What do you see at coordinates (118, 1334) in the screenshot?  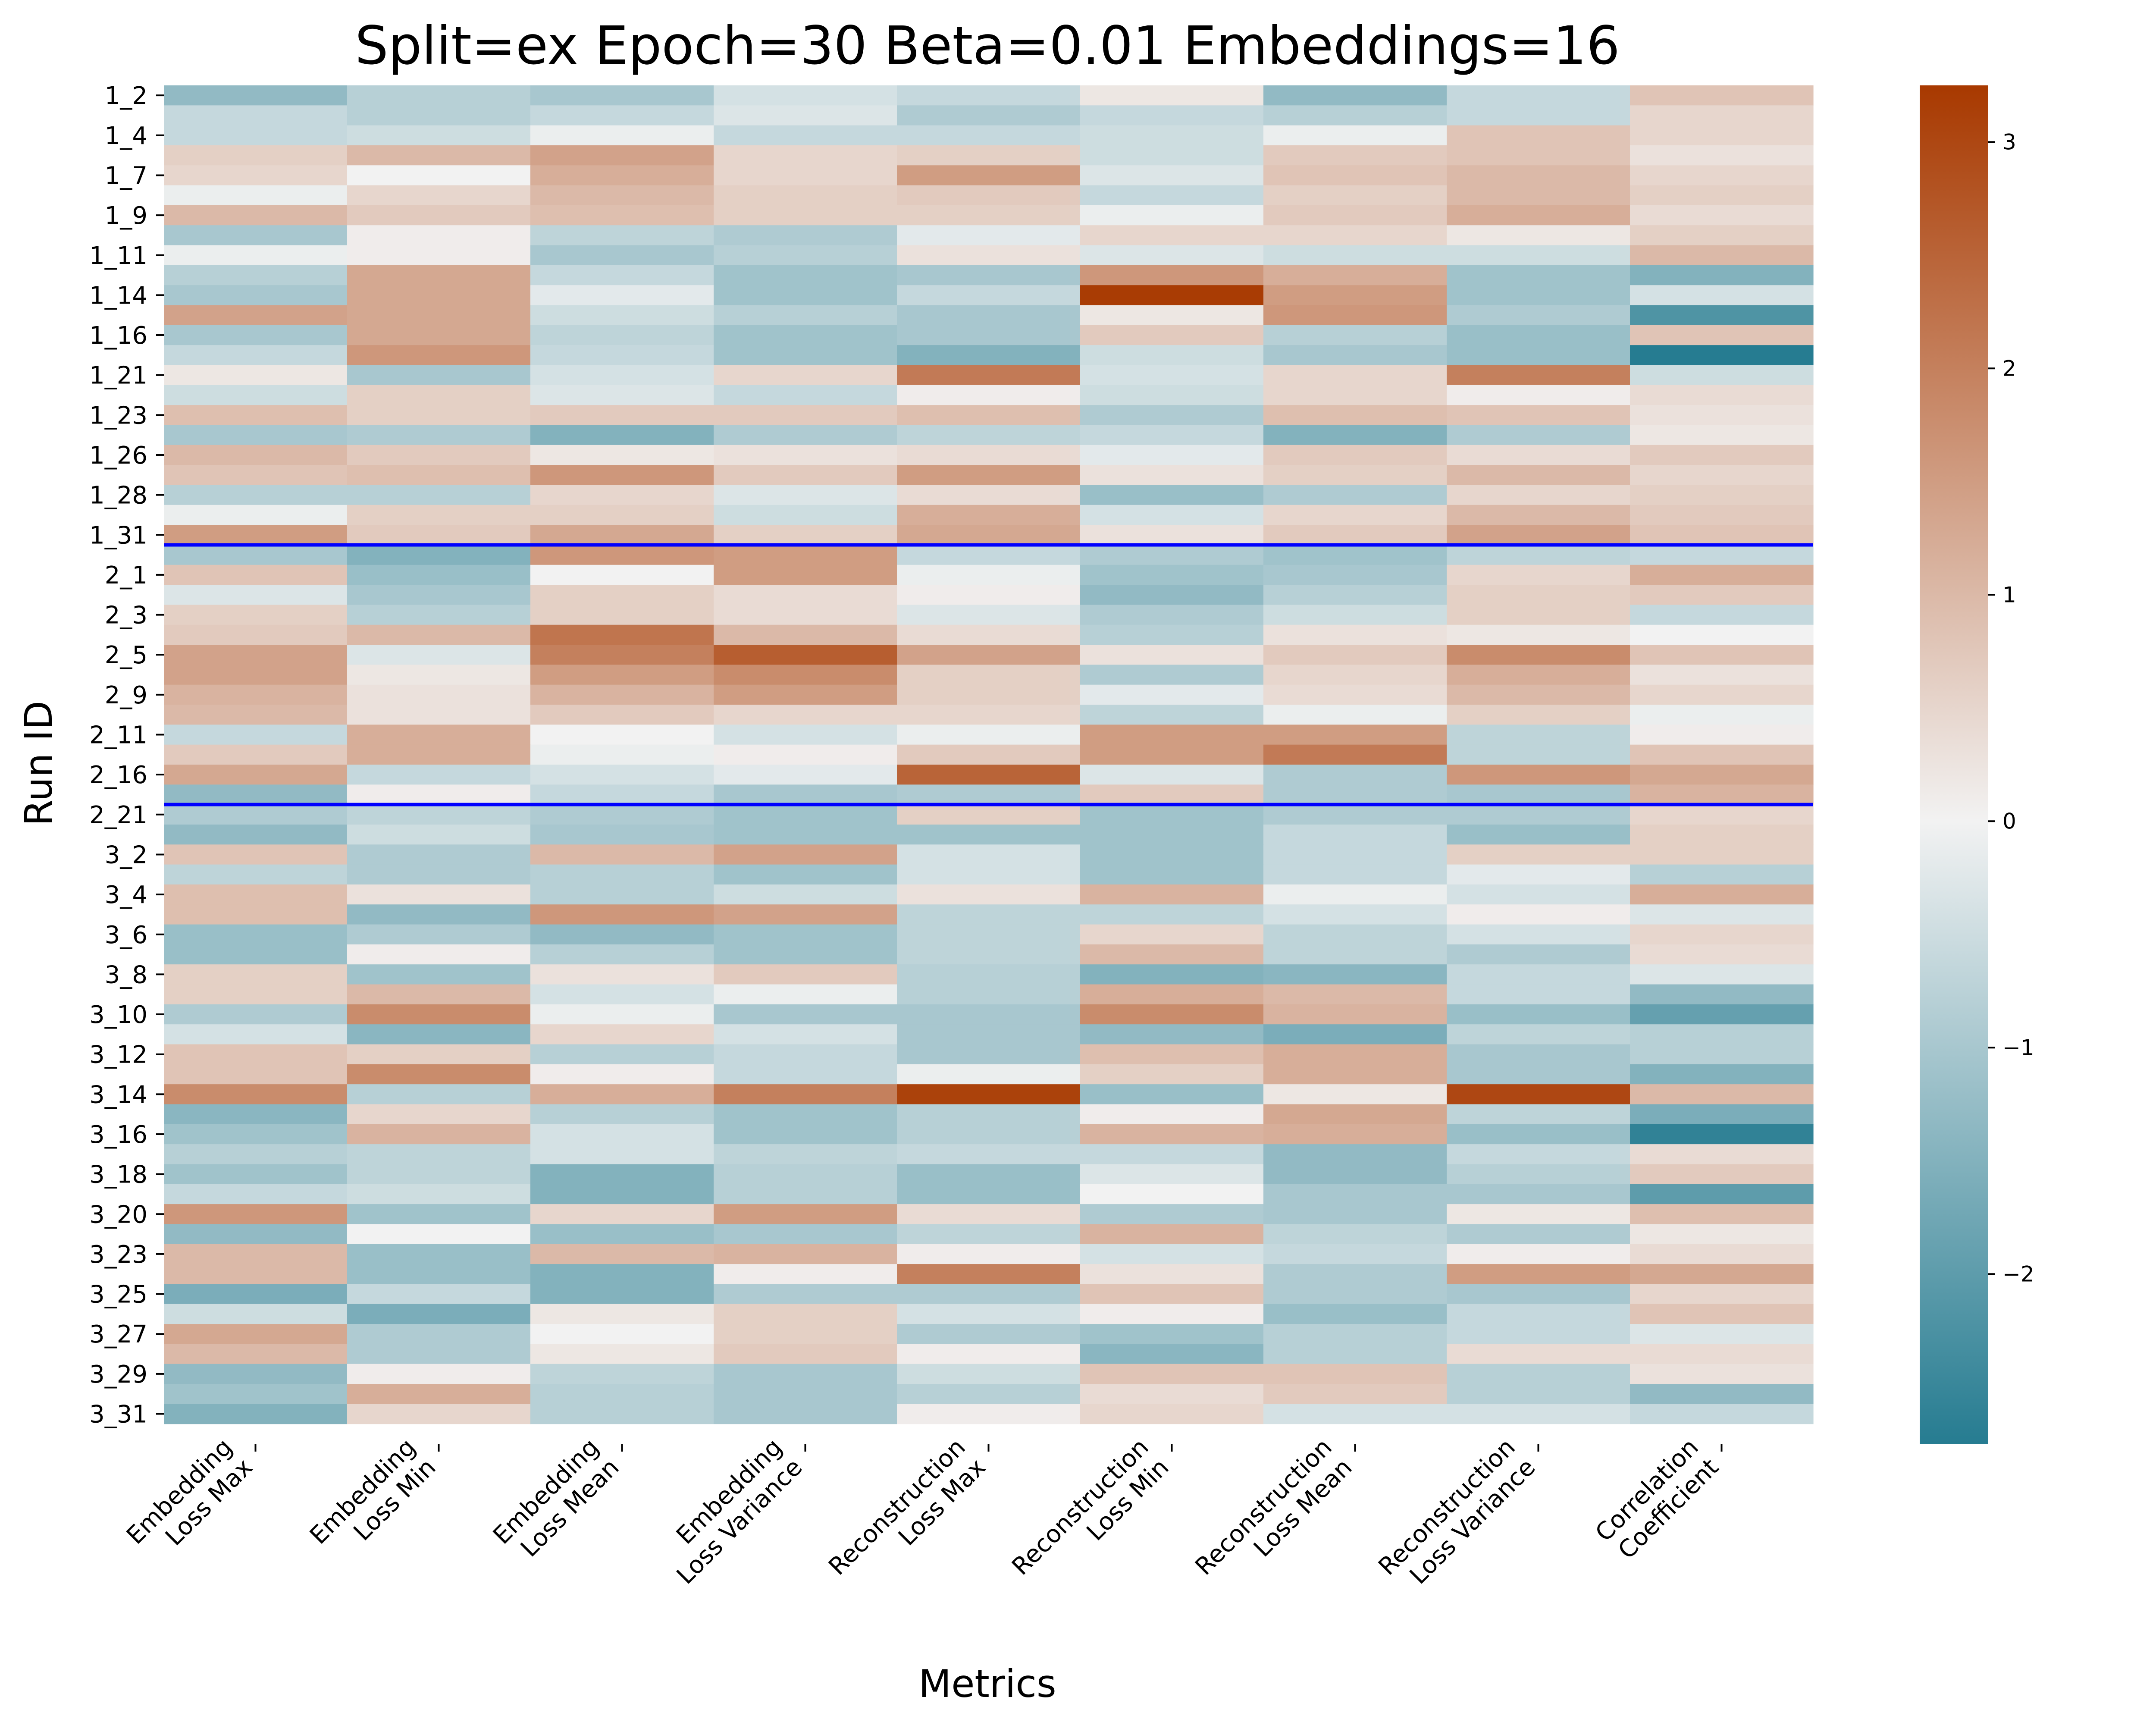 I see `y-tick-label: 3_27` at bounding box center [118, 1334].